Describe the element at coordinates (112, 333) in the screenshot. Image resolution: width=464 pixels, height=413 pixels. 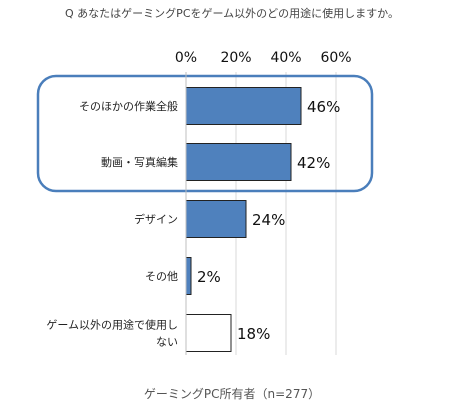
I see `category-label: ゲーム以外の用途で使用しない` at that location.